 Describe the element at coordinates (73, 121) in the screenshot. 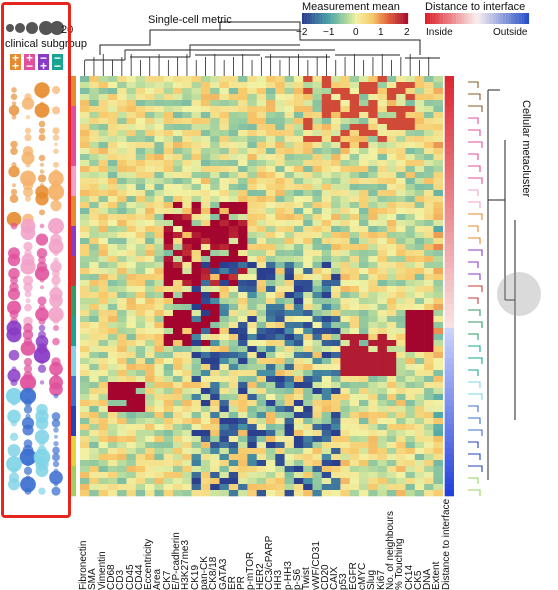

I see `cluster-strip-cell` at that location.